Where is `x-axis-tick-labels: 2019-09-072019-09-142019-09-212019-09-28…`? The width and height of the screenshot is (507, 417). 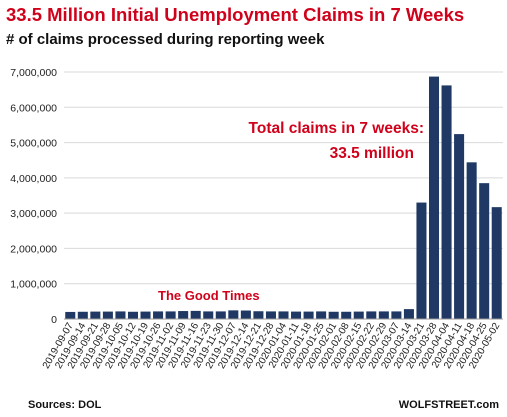
x-axis-tick-labels: 2019-09-072019-09-142019-09-212019-09-28… is located at coordinates (272, 346).